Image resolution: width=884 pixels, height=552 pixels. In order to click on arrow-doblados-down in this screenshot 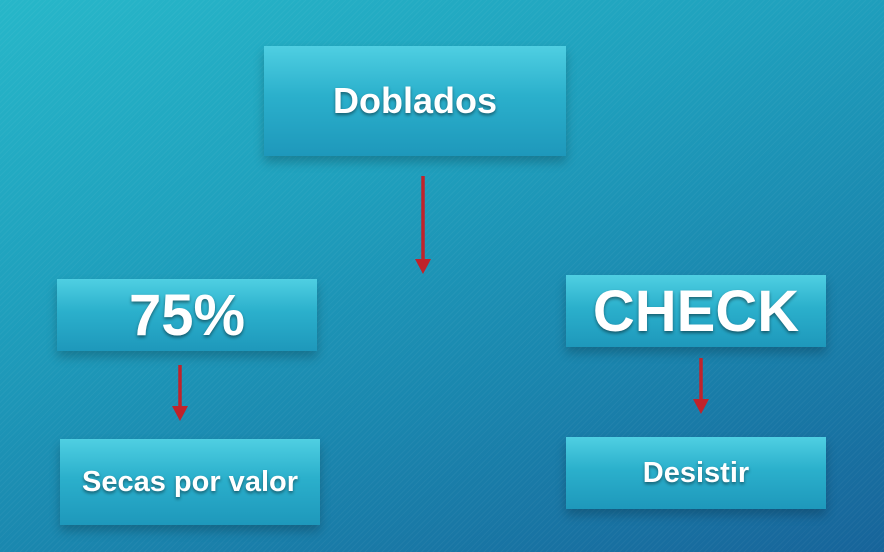, I will do `click(423, 225)`.